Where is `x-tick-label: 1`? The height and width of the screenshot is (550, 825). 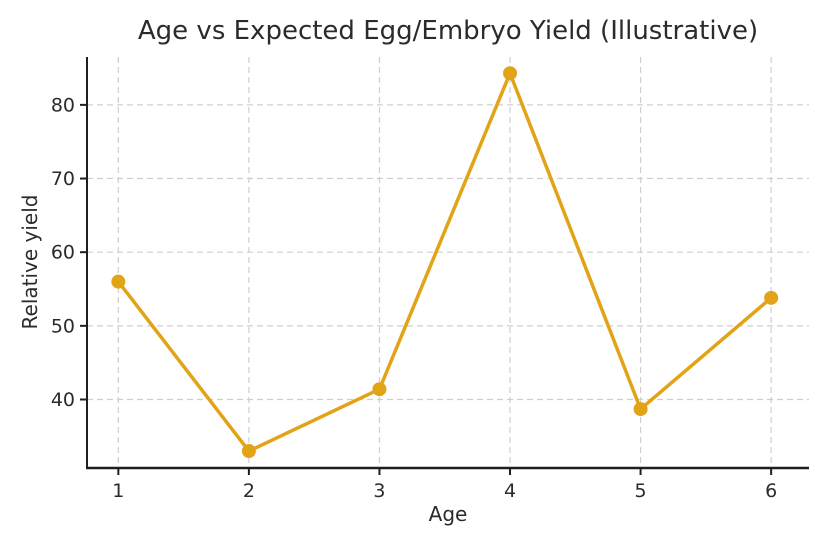
x-tick-label: 1 is located at coordinates (118, 491).